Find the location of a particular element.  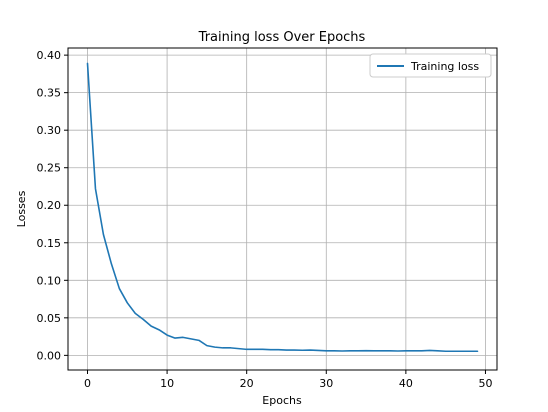

x-tick-label: 40 is located at coordinates (406, 383).